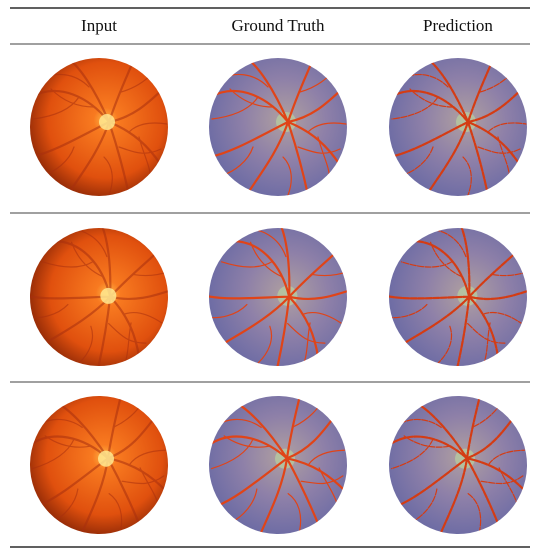 The image size is (537, 551). What do you see at coordinates (278, 25) in the screenshot?
I see `column-header: Ground Truth` at bounding box center [278, 25].